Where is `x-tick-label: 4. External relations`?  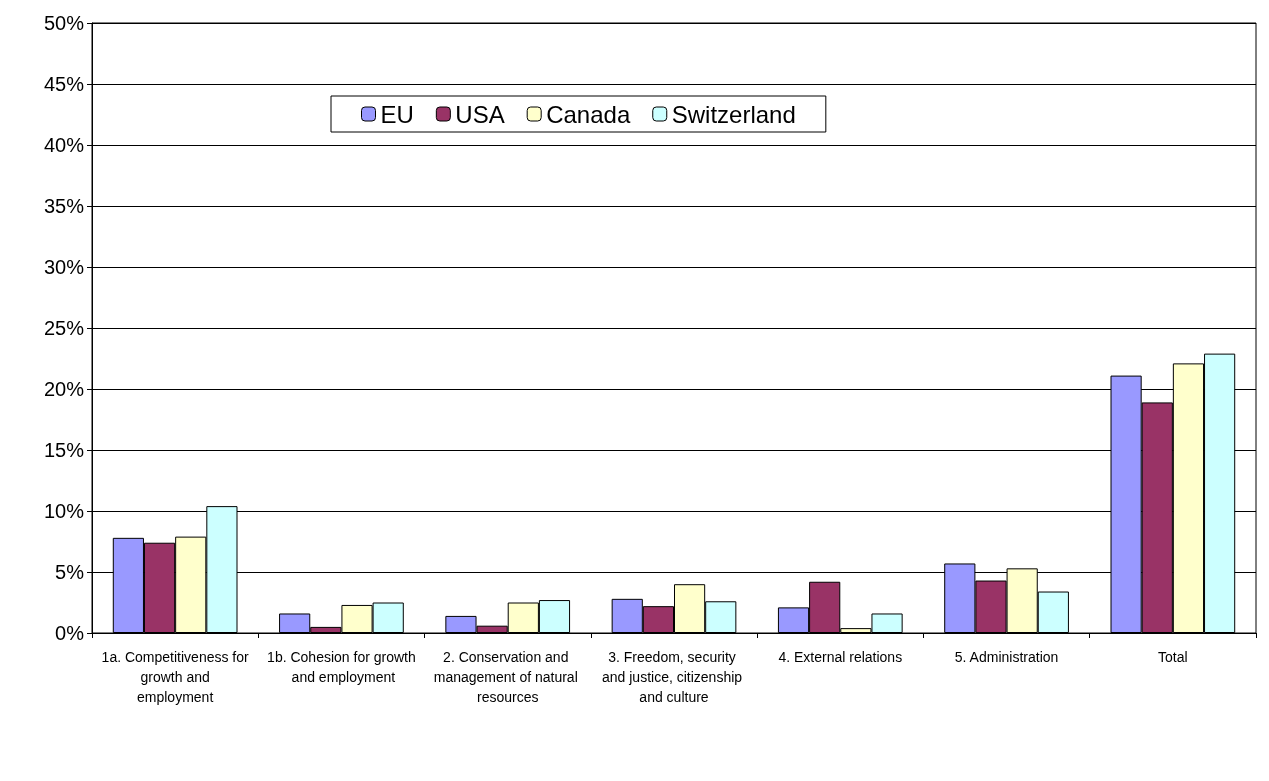 x-tick-label: 4. External relations is located at coordinates (840, 657).